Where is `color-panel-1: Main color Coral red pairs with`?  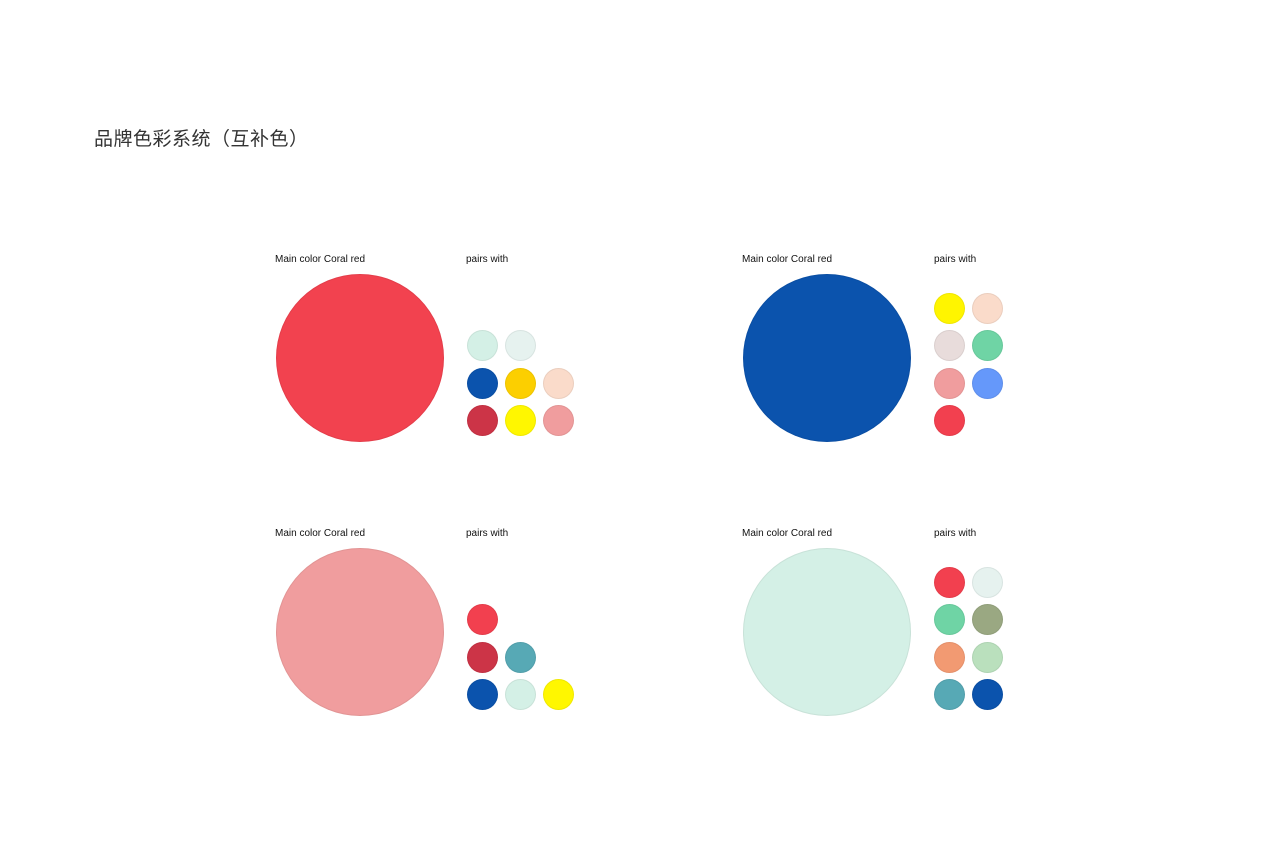 color-panel-1: Main color Coral red pairs with is located at coordinates (445, 354).